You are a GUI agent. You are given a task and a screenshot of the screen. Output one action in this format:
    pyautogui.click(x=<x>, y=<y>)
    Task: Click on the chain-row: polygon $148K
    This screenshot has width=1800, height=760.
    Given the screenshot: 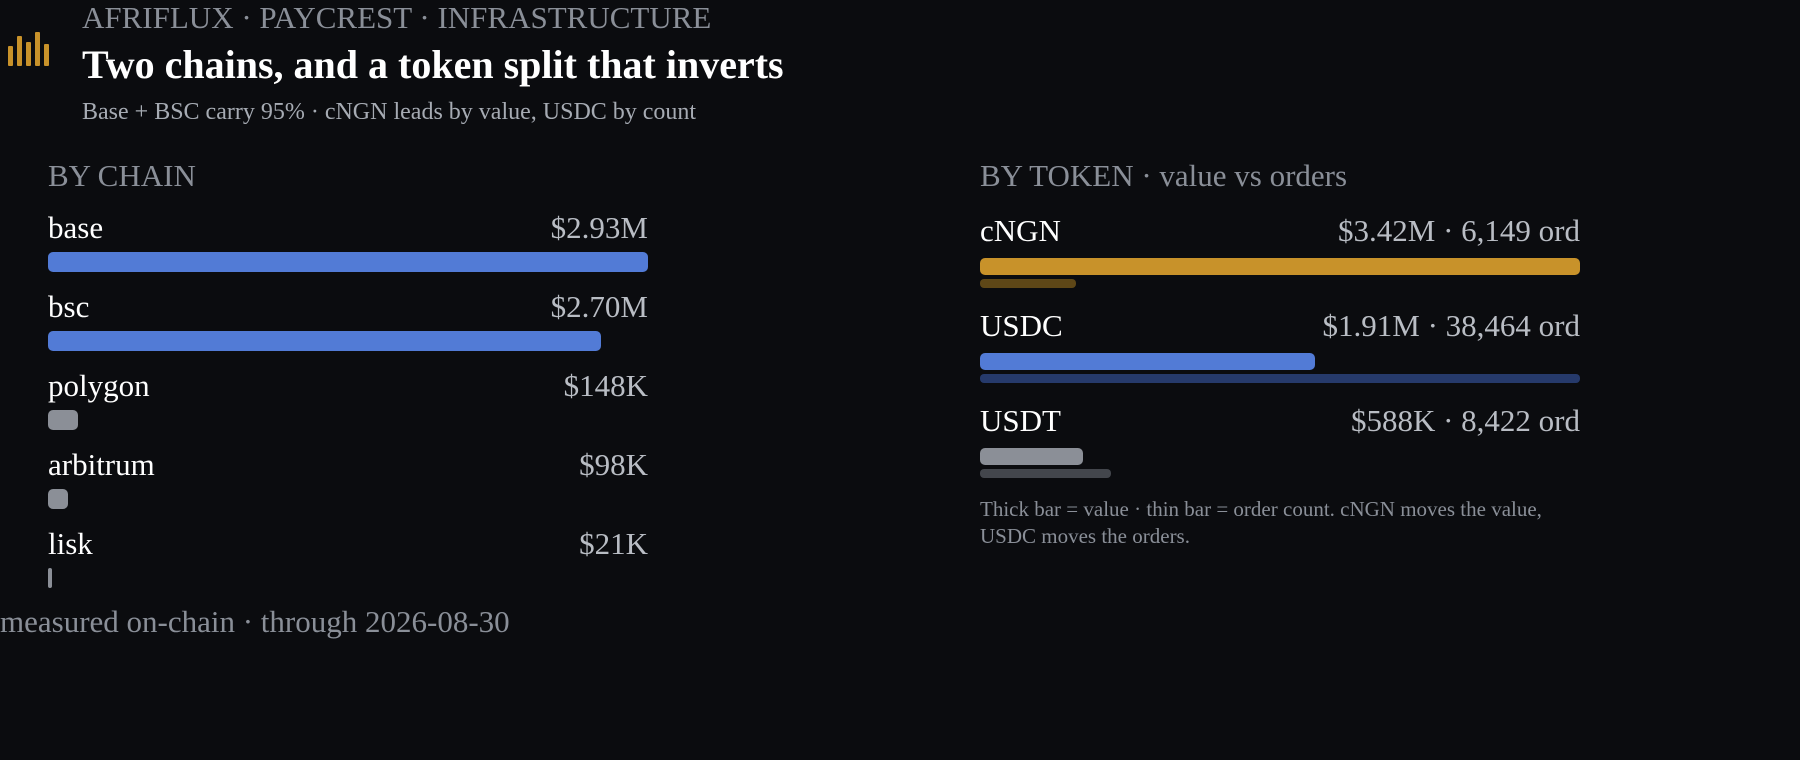 What is the action you would take?
    pyautogui.click(x=348, y=399)
    